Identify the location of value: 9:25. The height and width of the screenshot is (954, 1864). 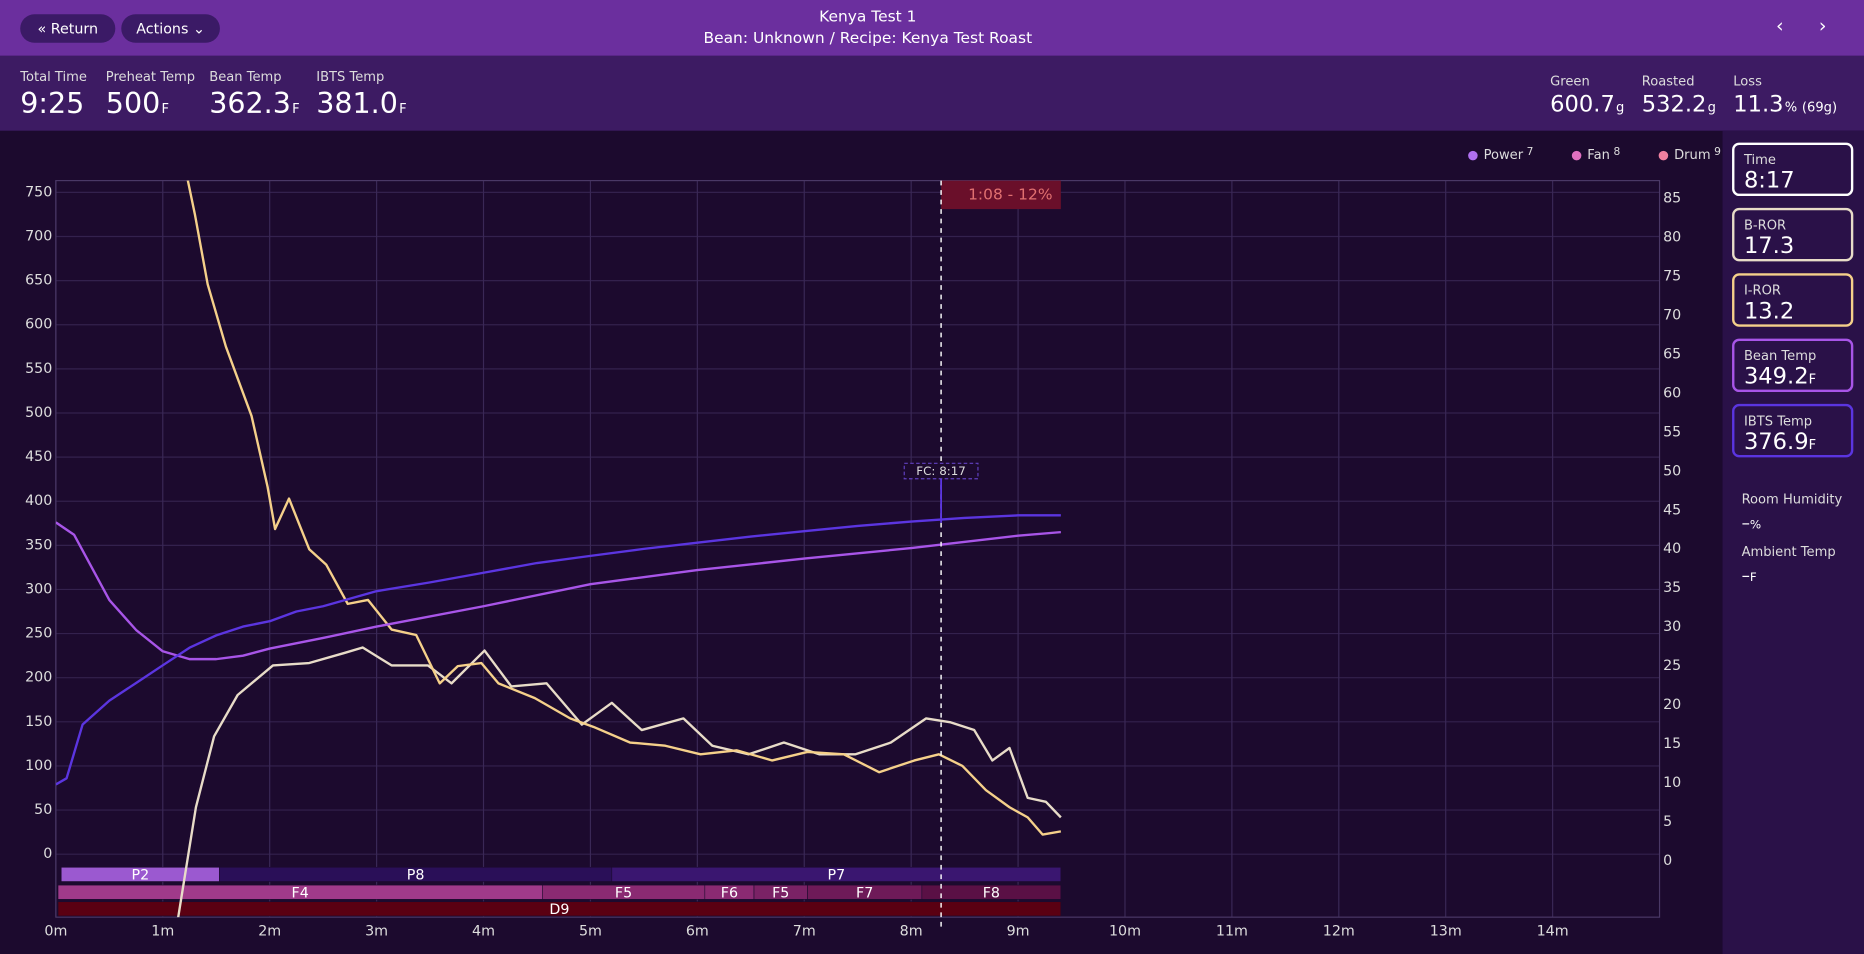
(52, 103).